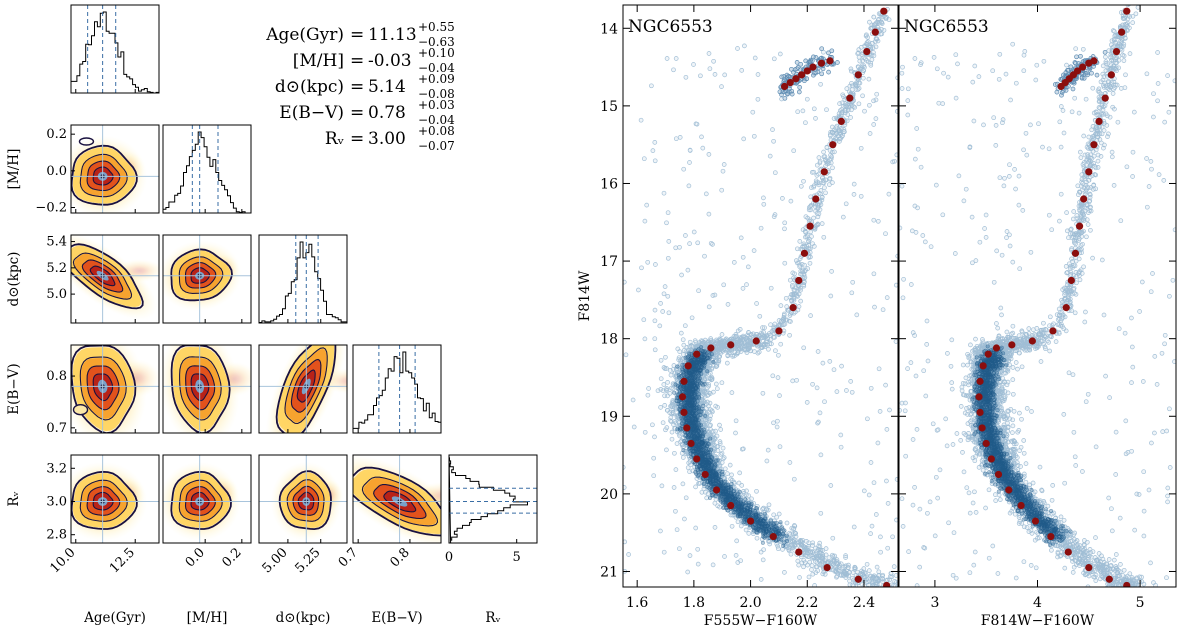 This screenshot has height=640, width=1200. Describe the element at coordinates (436, 94) in the screenshot. I see `result-lower-error: −0.08` at that location.